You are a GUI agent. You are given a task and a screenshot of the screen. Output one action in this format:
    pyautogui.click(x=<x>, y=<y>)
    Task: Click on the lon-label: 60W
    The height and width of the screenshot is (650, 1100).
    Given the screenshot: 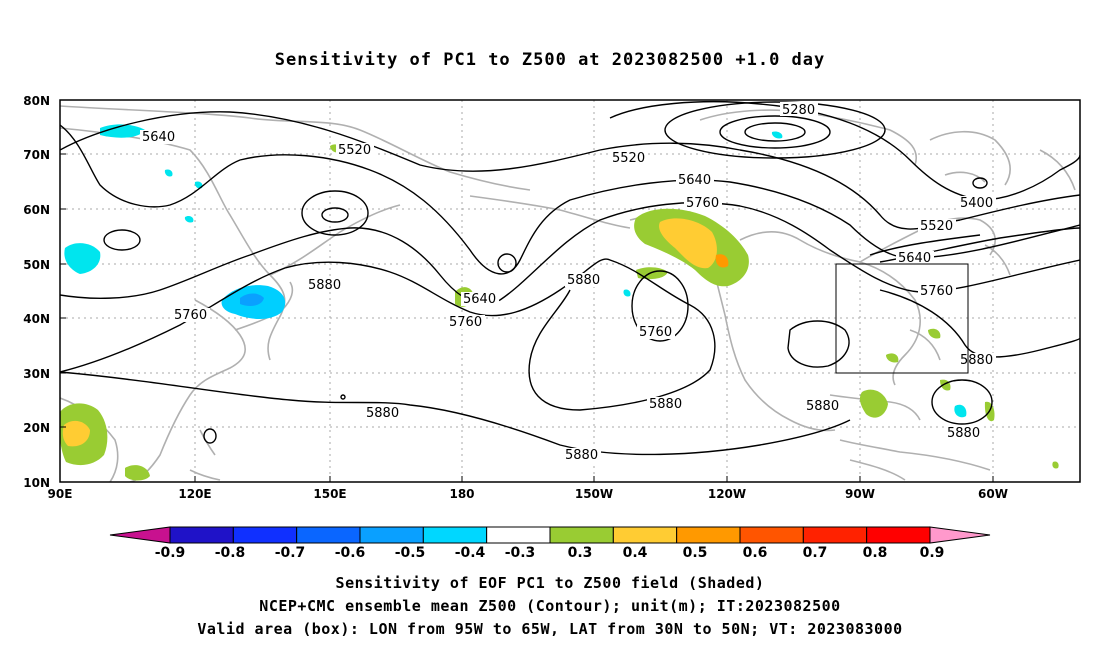 What is the action you would take?
    pyautogui.click(x=993, y=494)
    